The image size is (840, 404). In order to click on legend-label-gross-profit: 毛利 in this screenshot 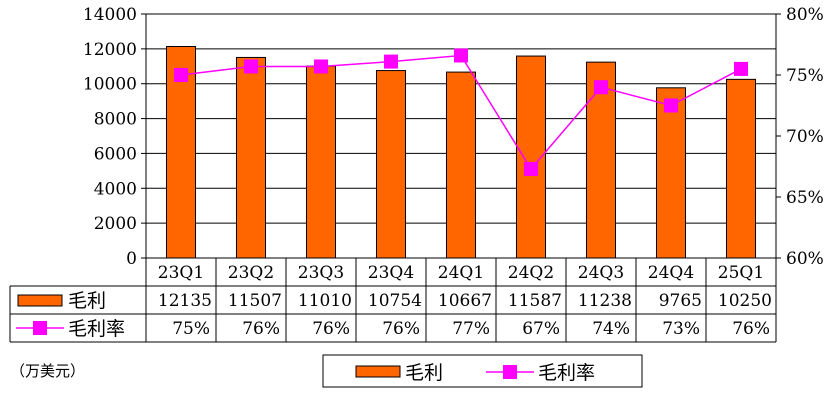, I will do `click(424, 373)`.